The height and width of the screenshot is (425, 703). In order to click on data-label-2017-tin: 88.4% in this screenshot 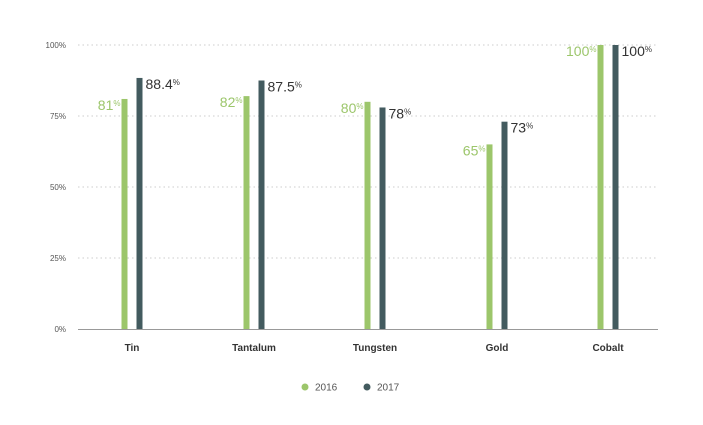, I will do `click(163, 84)`.